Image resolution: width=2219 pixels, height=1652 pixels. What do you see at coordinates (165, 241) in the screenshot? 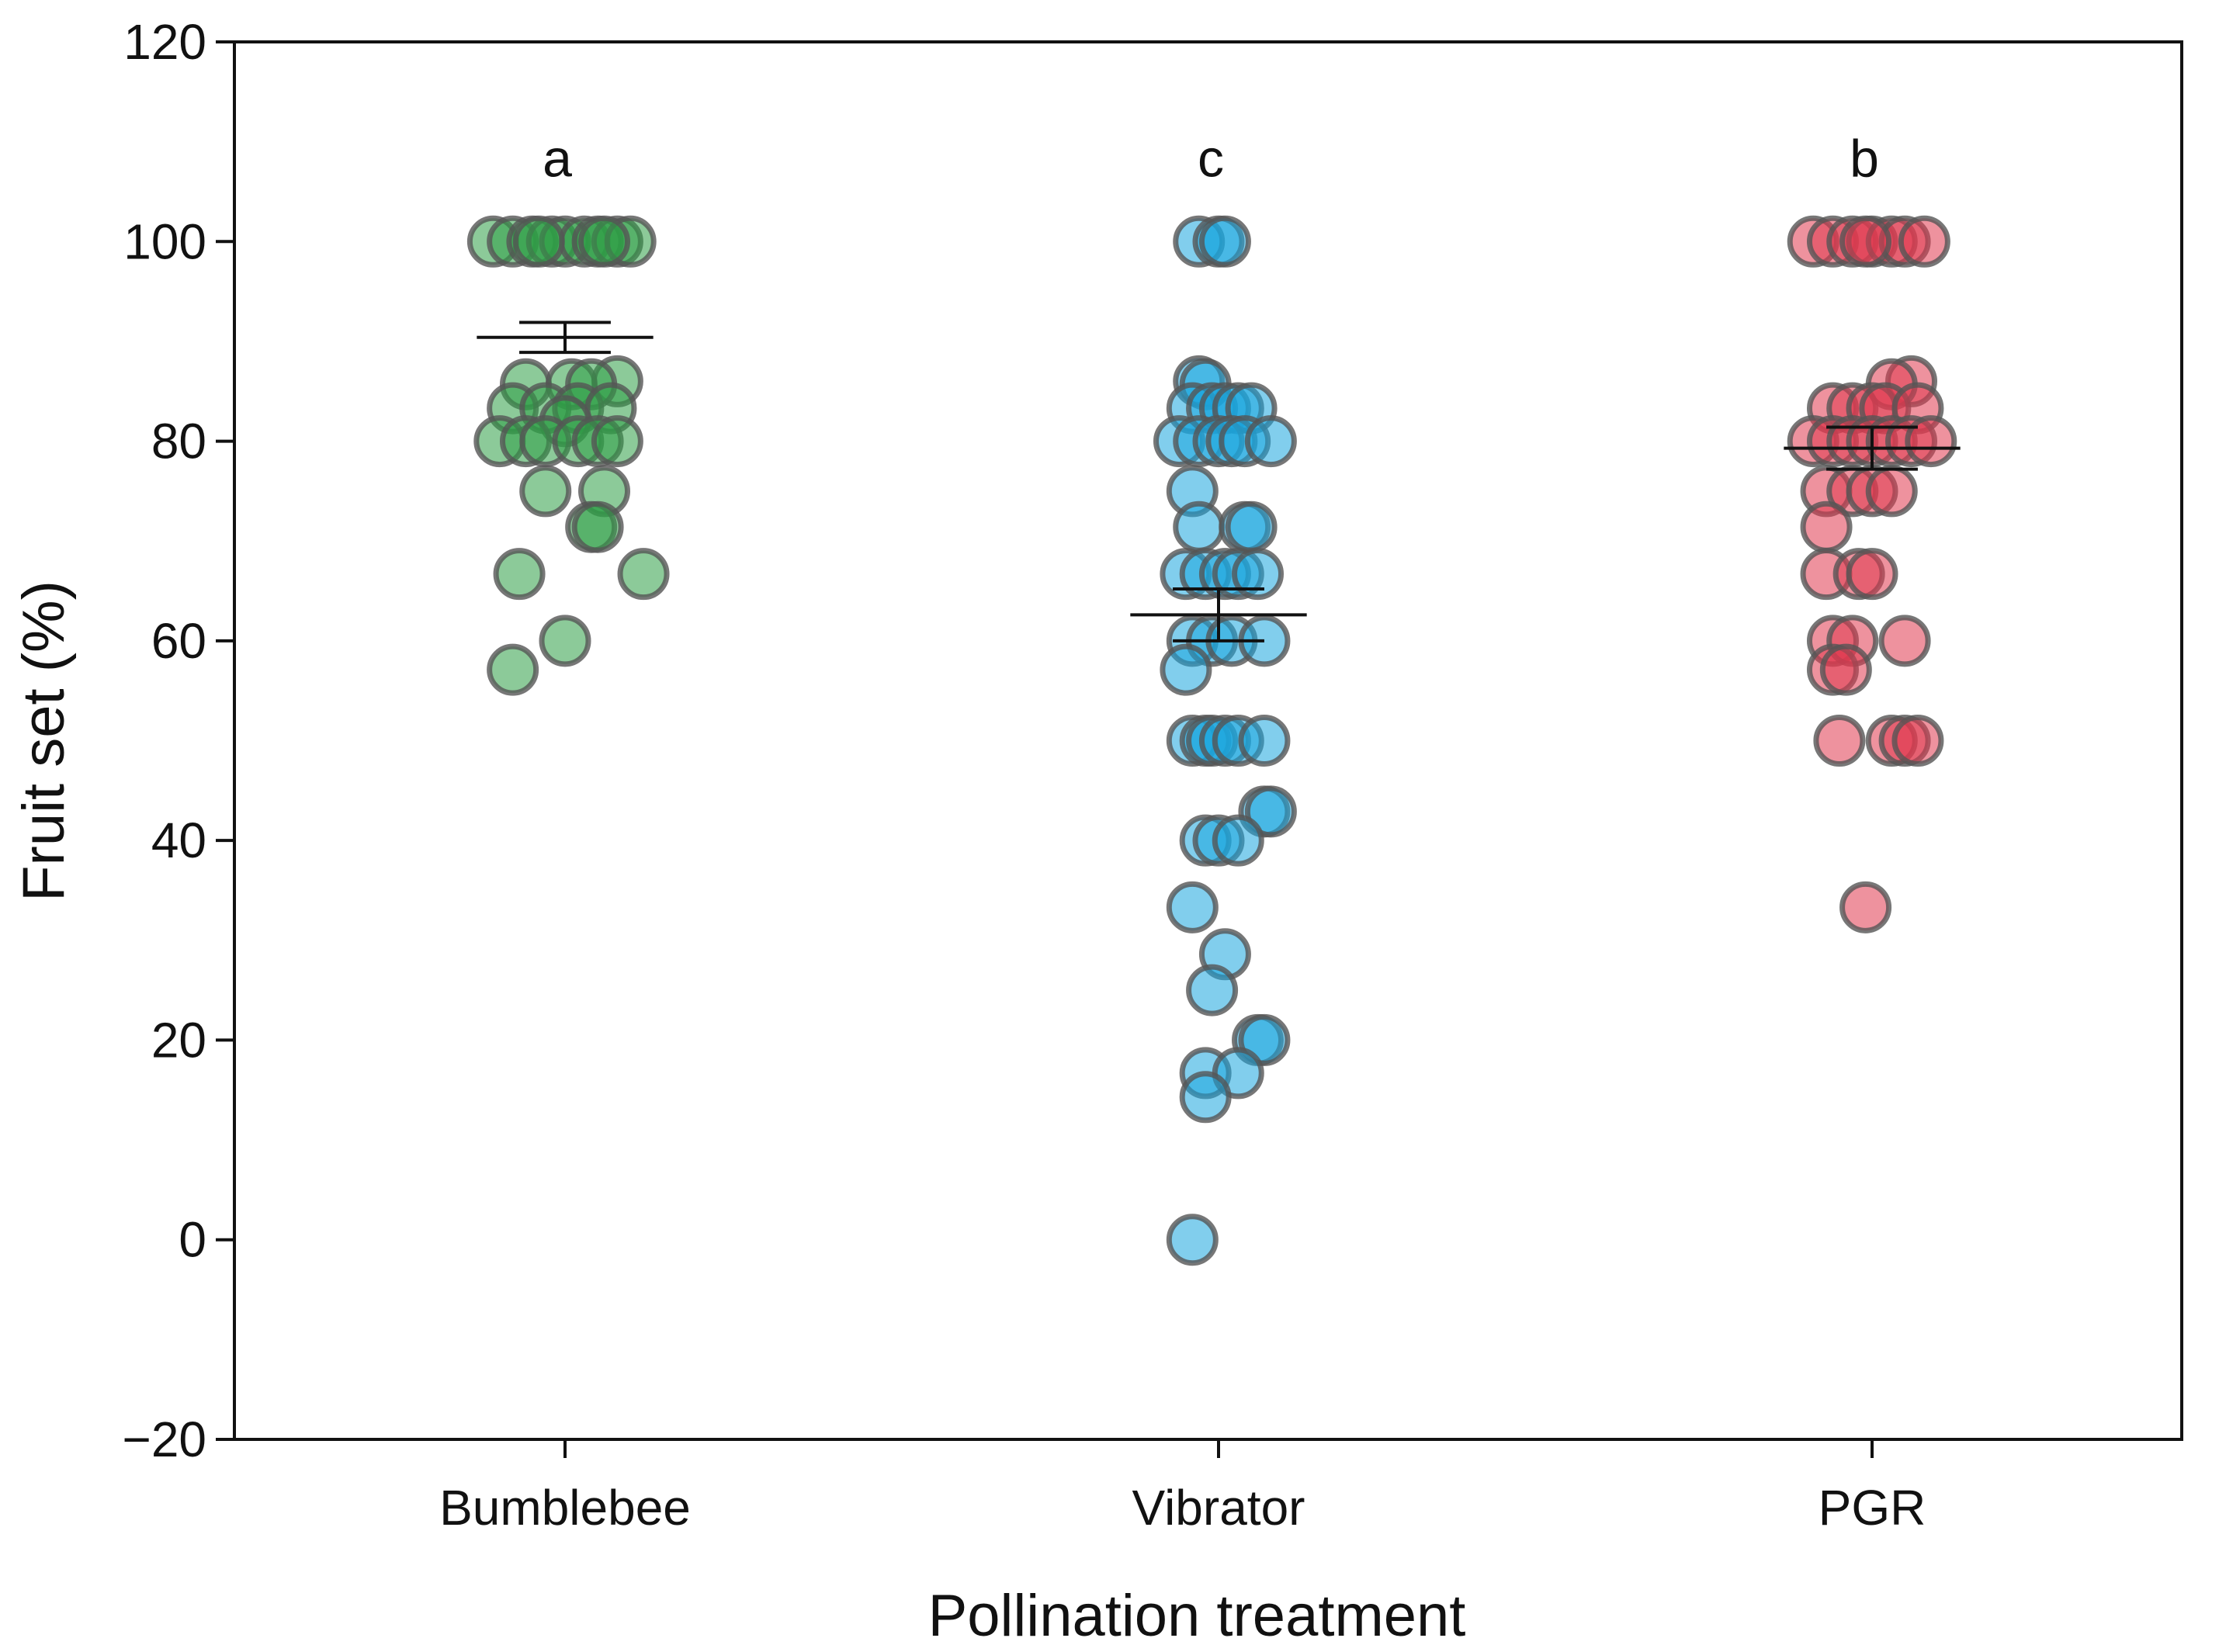
I see `y-tick-label: 100` at bounding box center [165, 241].